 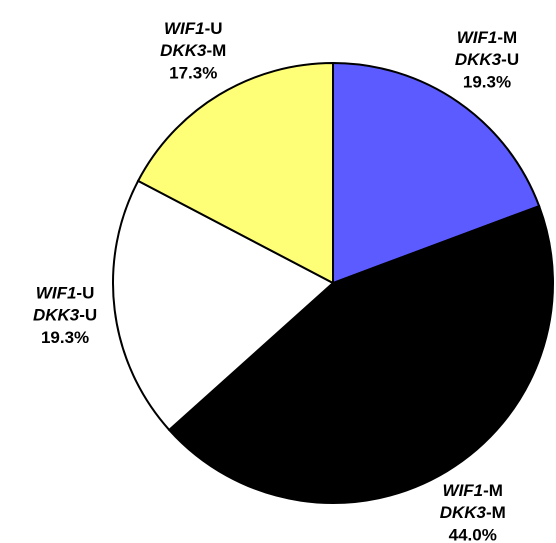 What do you see at coordinates (473, 502) in the screenshot?
I see `slice-label: WIF1-M DKK3-M` at bounding box center [473, 502].